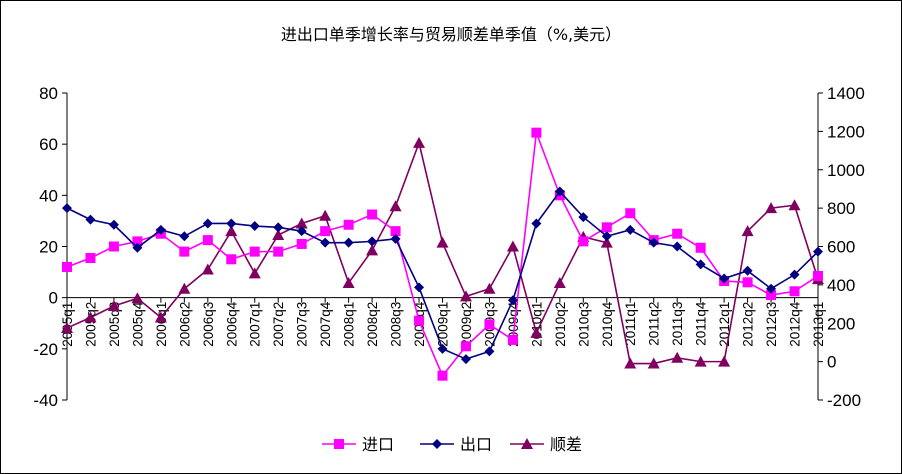 The image size is (902, 474). I want to click on right-tick-label: 1400, so click(846, 93).